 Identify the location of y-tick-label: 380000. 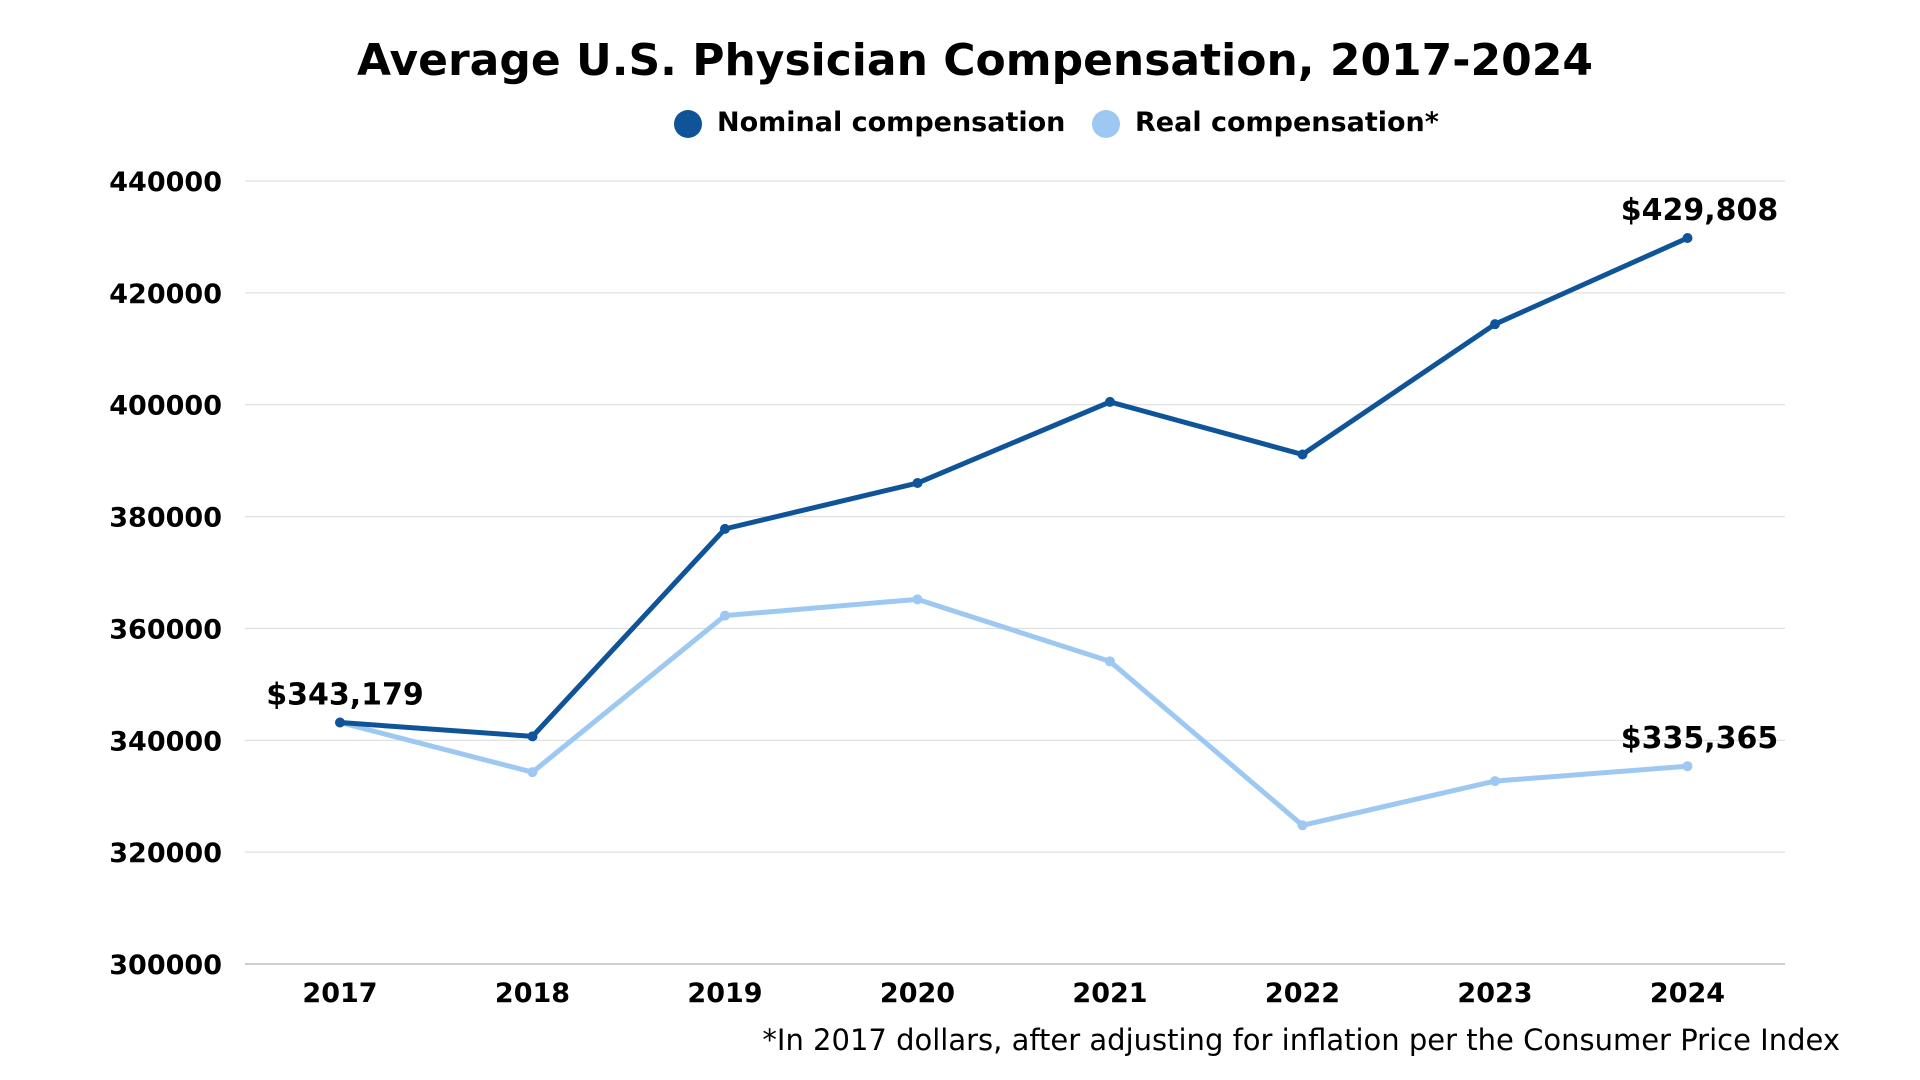
(165, 518).